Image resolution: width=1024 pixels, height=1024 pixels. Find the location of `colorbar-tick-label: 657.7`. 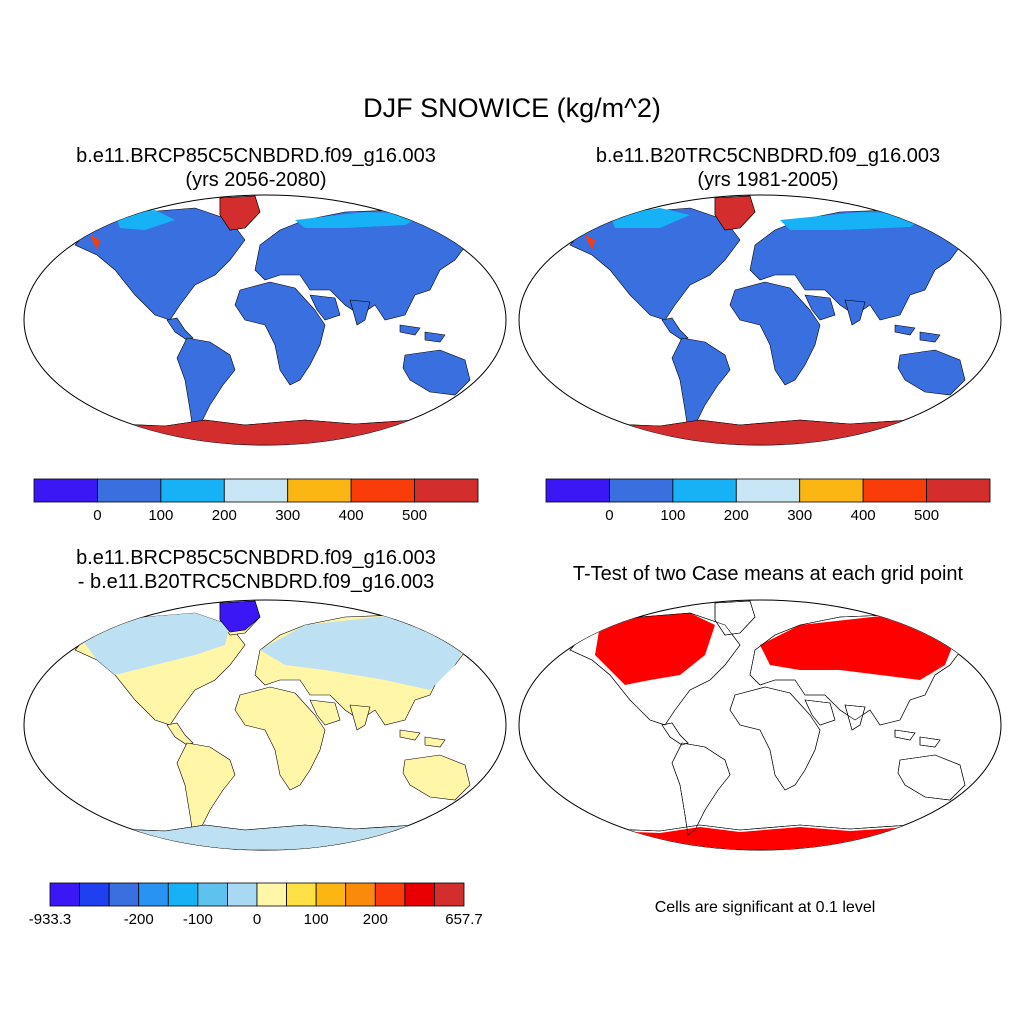

colorbar-tick-label: 657.7 is located at coordinates (464, 919).